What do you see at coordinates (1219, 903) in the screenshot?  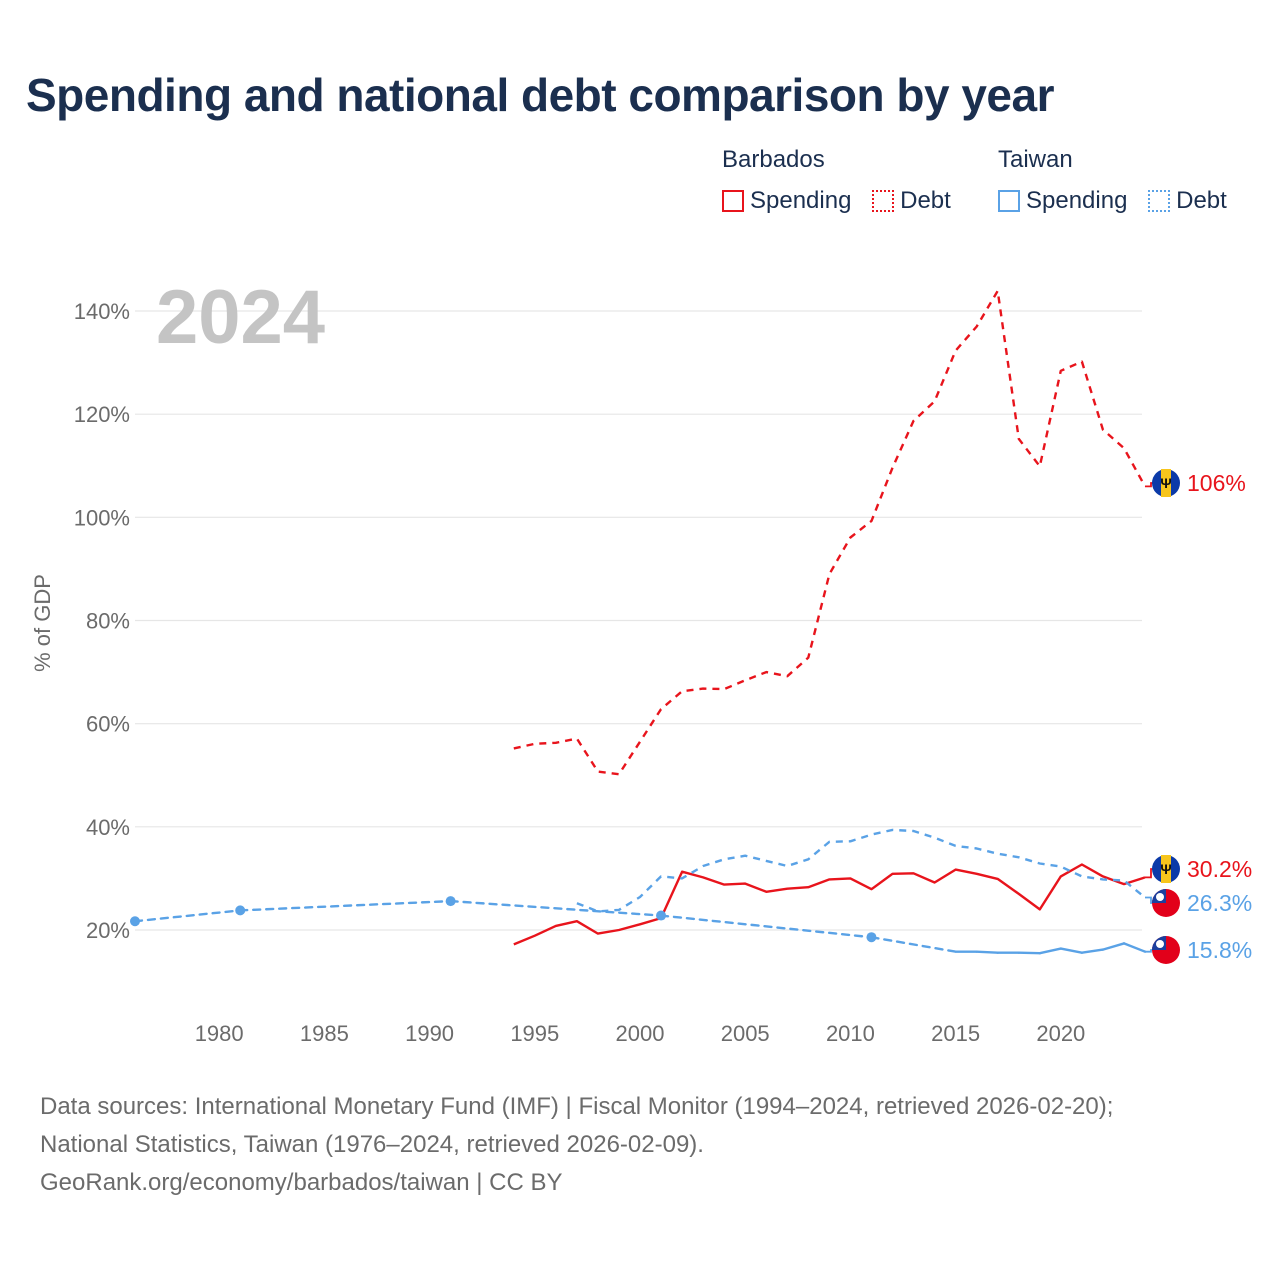 I see `taiwan-debt-end-label: 26.3%` at bounding box center [1219, 903].